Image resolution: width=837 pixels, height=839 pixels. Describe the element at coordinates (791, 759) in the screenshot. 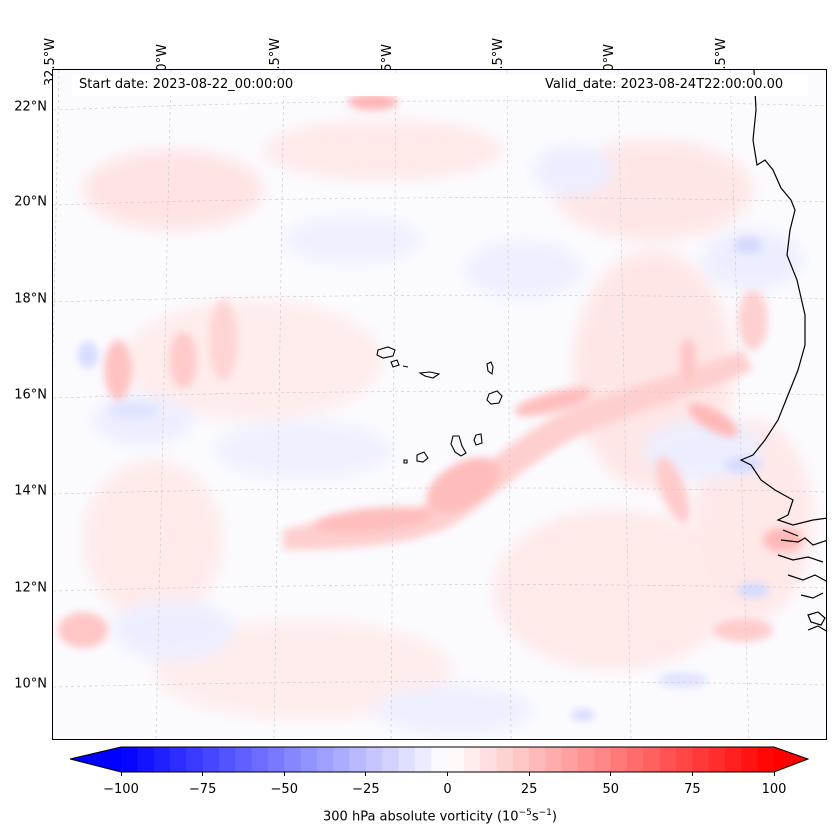

I see `colorbar-extend-max` at that location.